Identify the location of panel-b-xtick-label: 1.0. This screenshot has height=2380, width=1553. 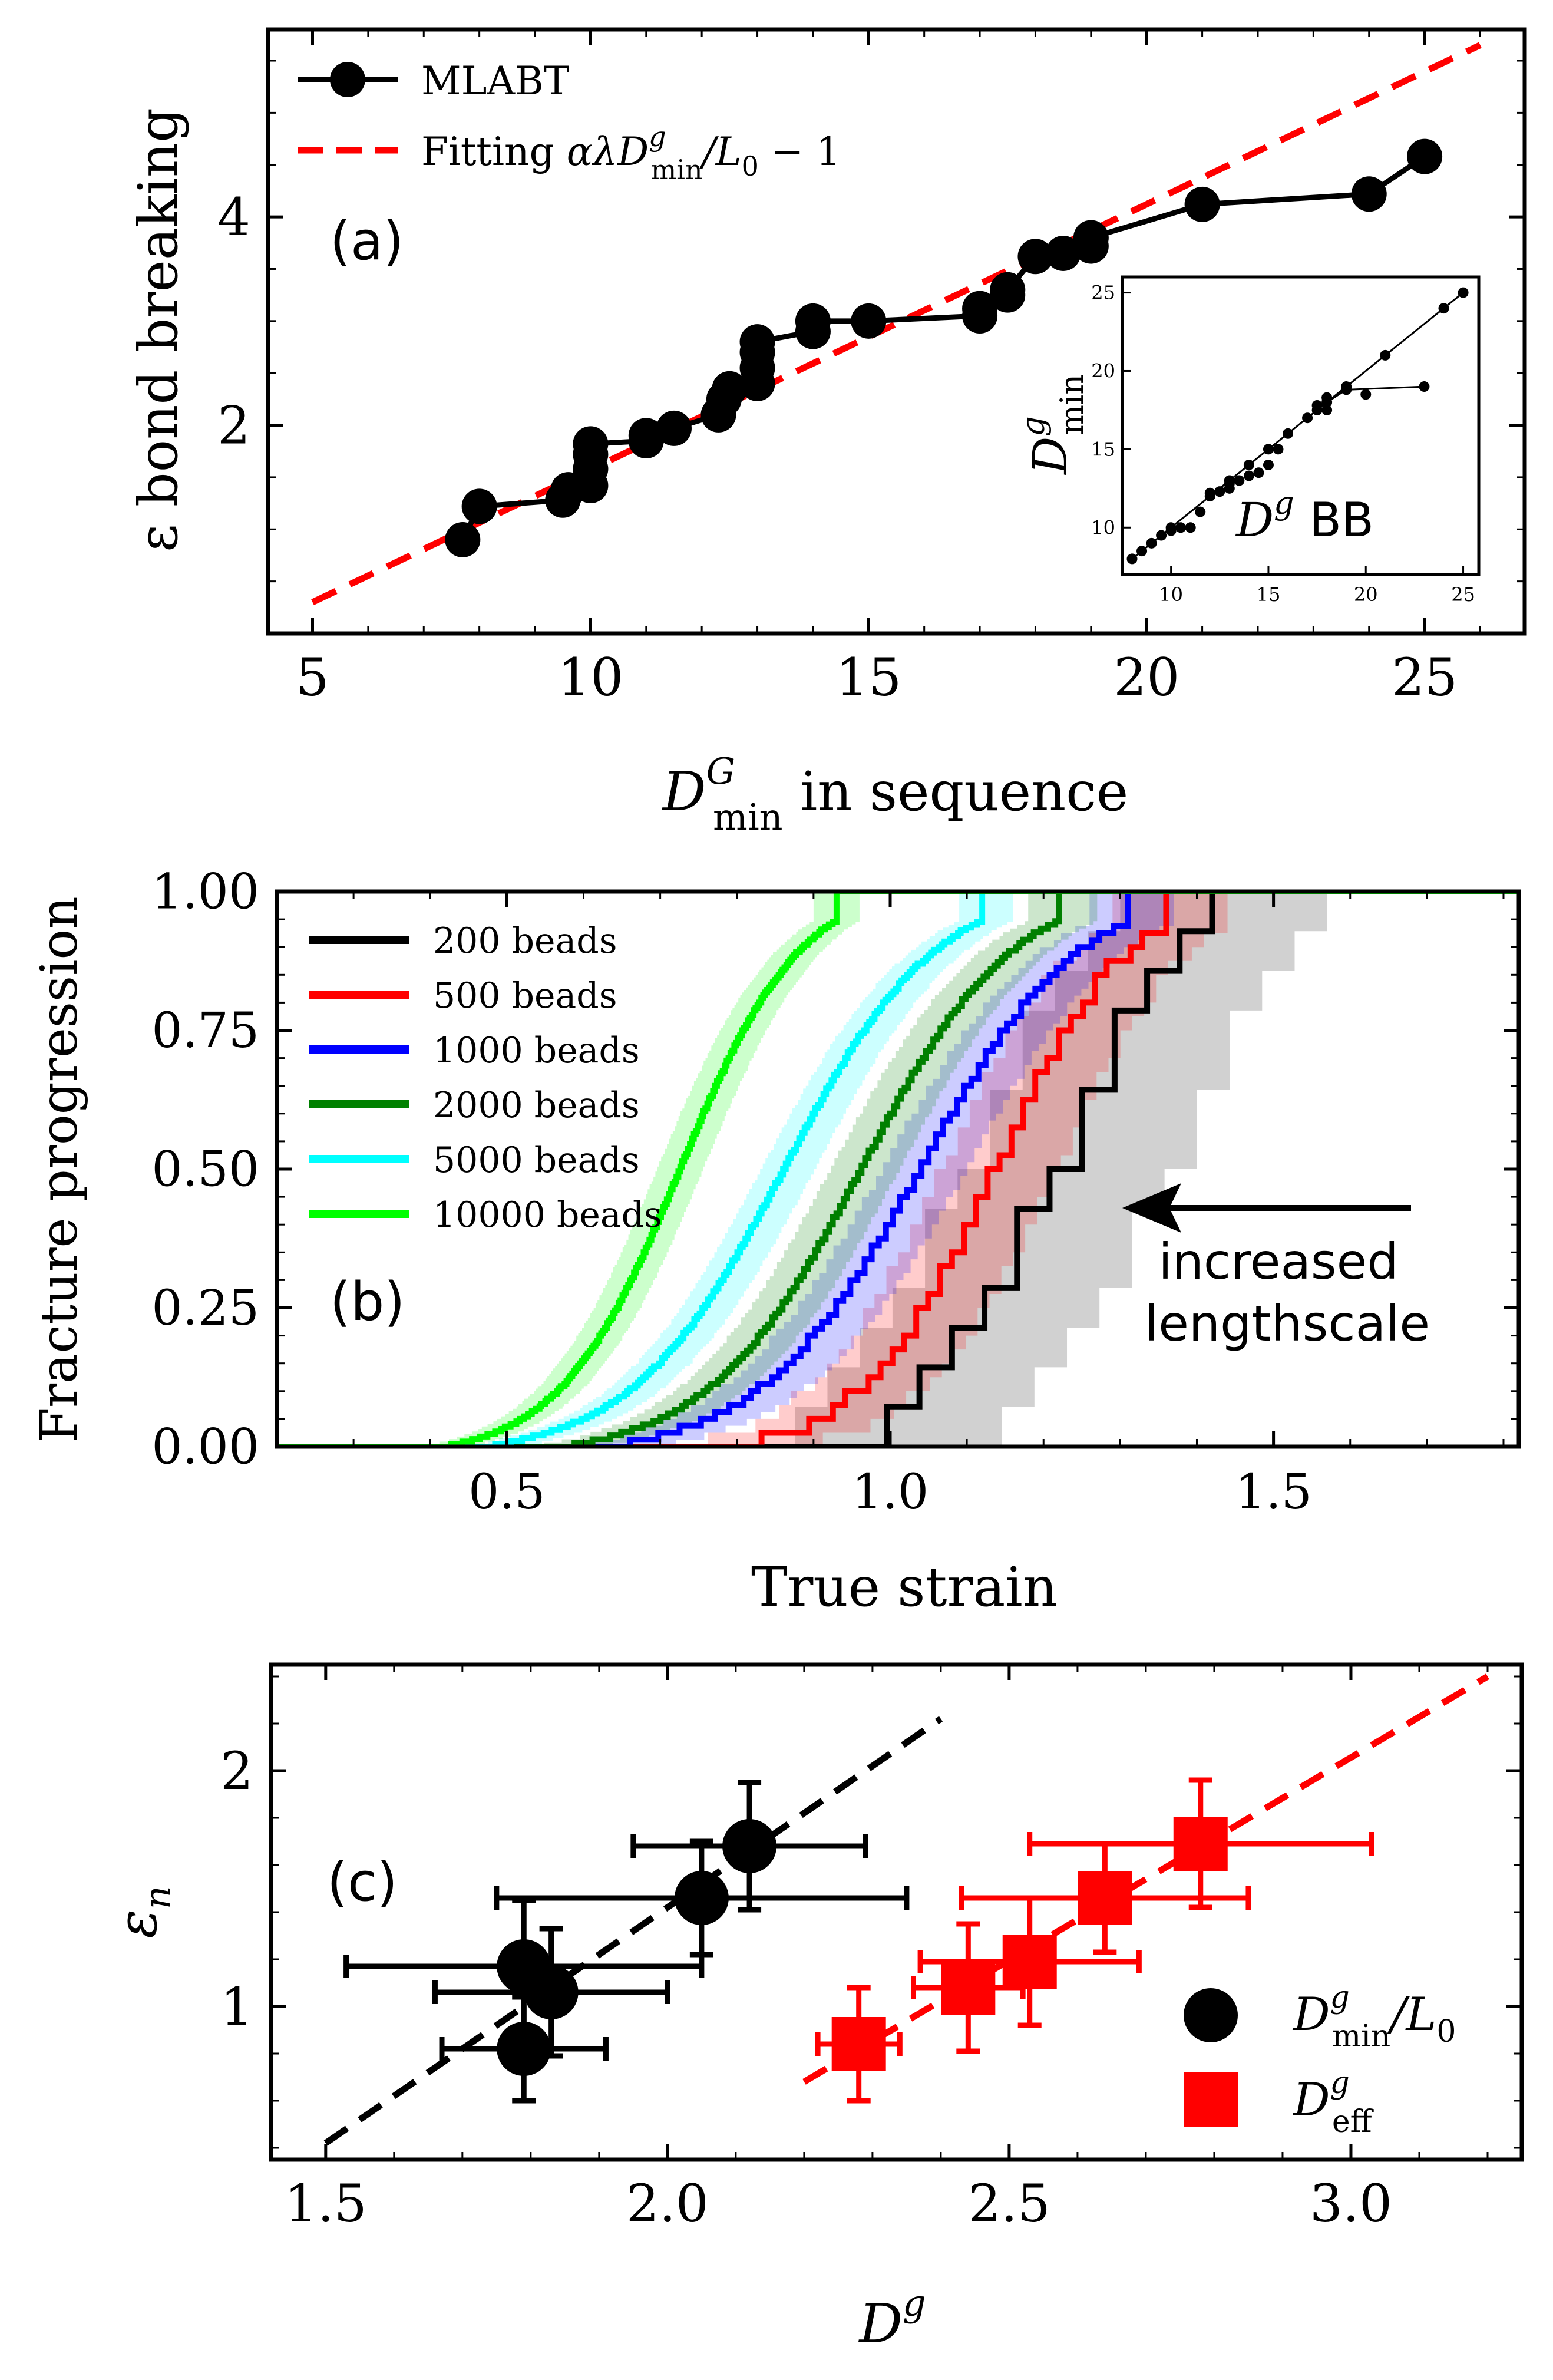
(890, 1492).